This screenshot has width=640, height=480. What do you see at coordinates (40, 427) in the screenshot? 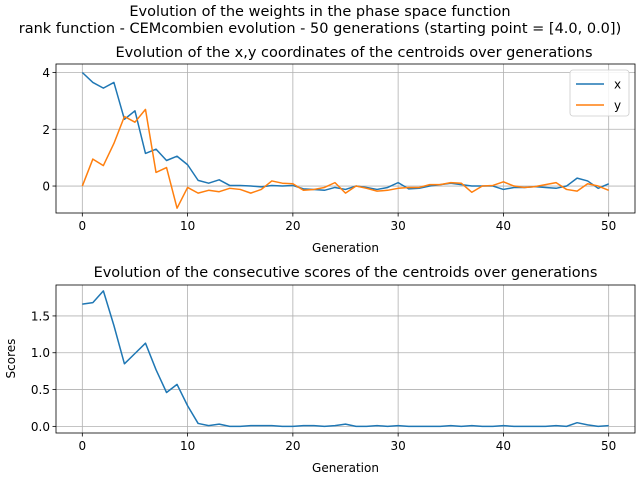
I see `y-tick-label: 0.0` at bounding box center [40, 427].